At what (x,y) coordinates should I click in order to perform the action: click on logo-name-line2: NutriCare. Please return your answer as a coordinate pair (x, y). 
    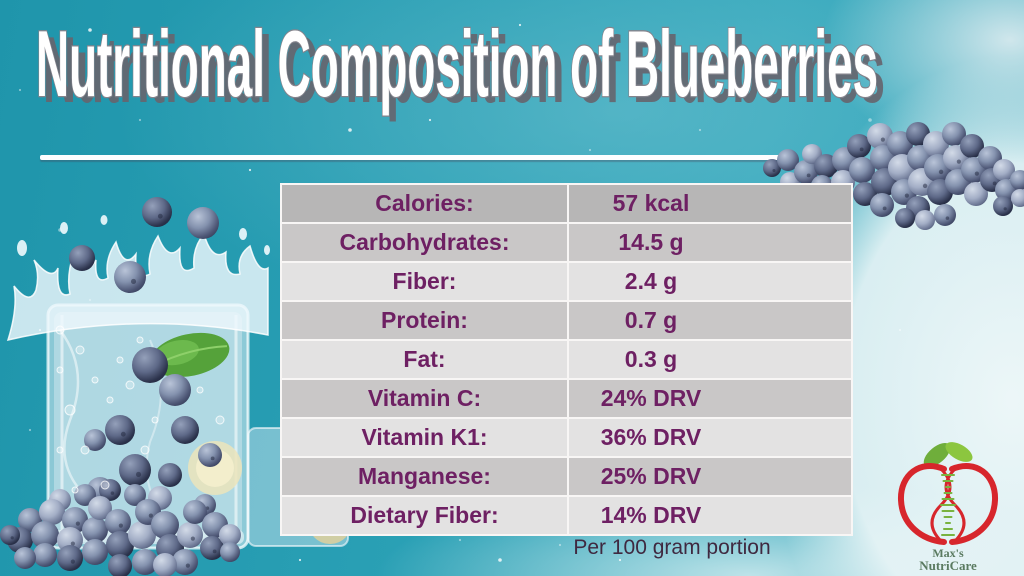
    Looking at the image, I should click on (948, 565).